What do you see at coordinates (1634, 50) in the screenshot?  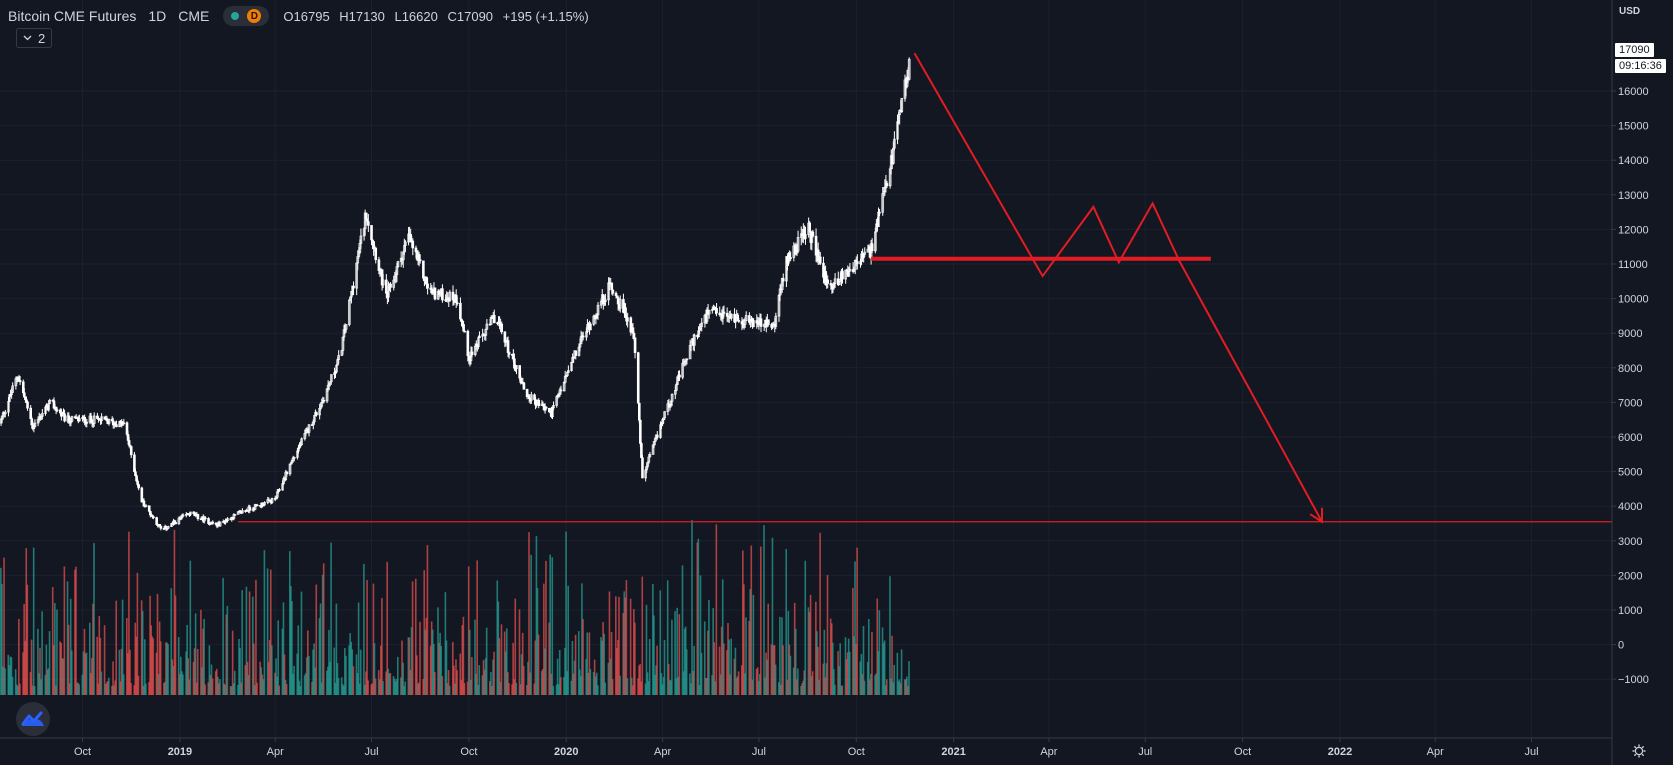 I see `last-price-label: 17090` at bounding box center [1634, 50].